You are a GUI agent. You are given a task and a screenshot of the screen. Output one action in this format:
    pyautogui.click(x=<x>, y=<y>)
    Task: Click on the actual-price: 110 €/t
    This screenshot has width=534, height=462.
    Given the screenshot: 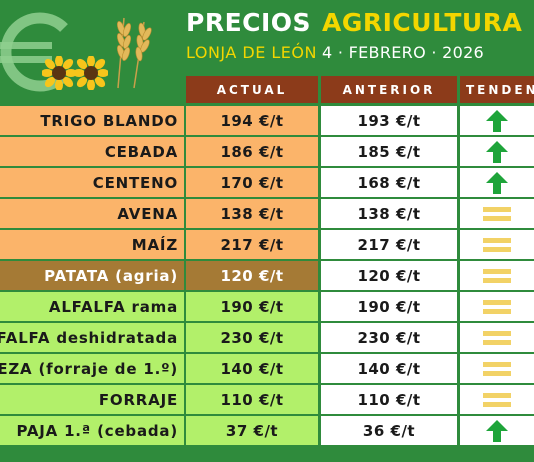 What is the action you would take?
    pyautogui.click(x=252, y=399)
    